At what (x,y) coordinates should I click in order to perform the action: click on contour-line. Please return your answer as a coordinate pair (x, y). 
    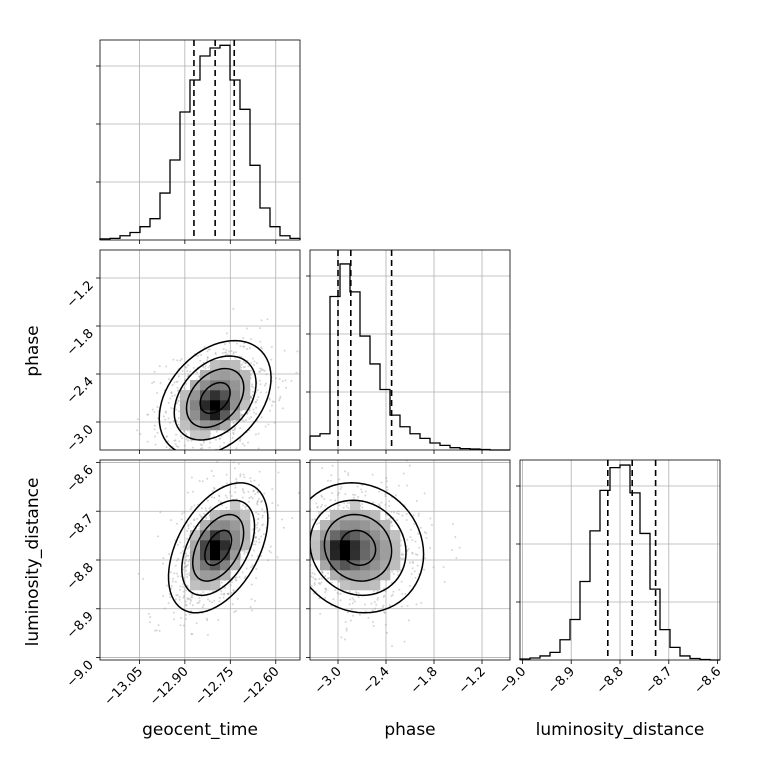
    Looking at the image, I should click on (215, 398).